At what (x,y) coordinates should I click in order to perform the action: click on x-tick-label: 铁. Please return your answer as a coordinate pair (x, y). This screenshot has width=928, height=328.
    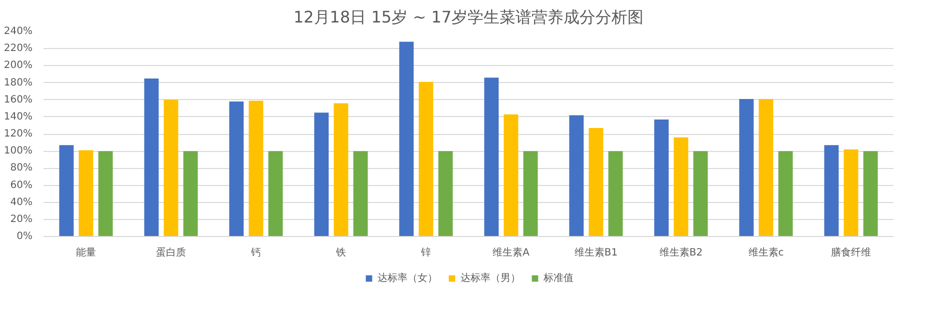
    Looking at the image, I should click on (340, 252).